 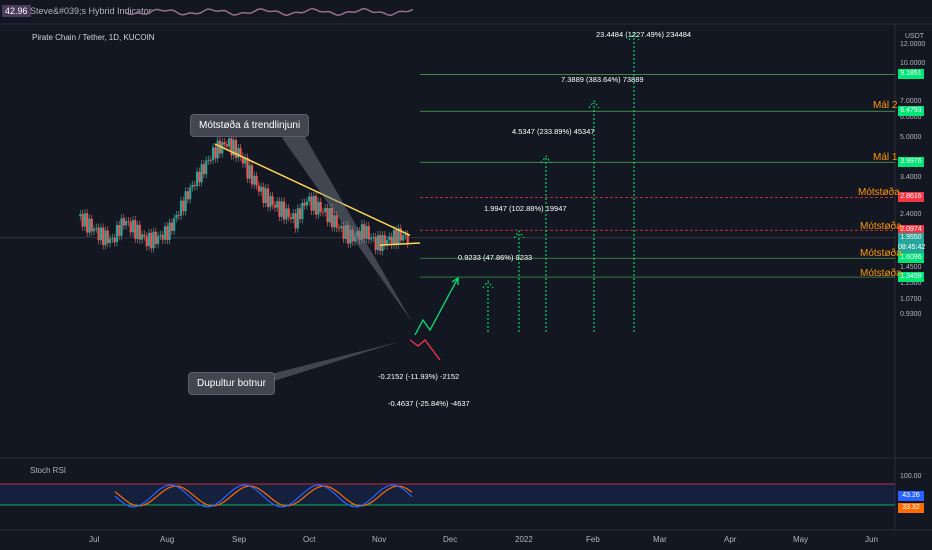 I want to click on bear-arrow, so click(x=425, y=350).